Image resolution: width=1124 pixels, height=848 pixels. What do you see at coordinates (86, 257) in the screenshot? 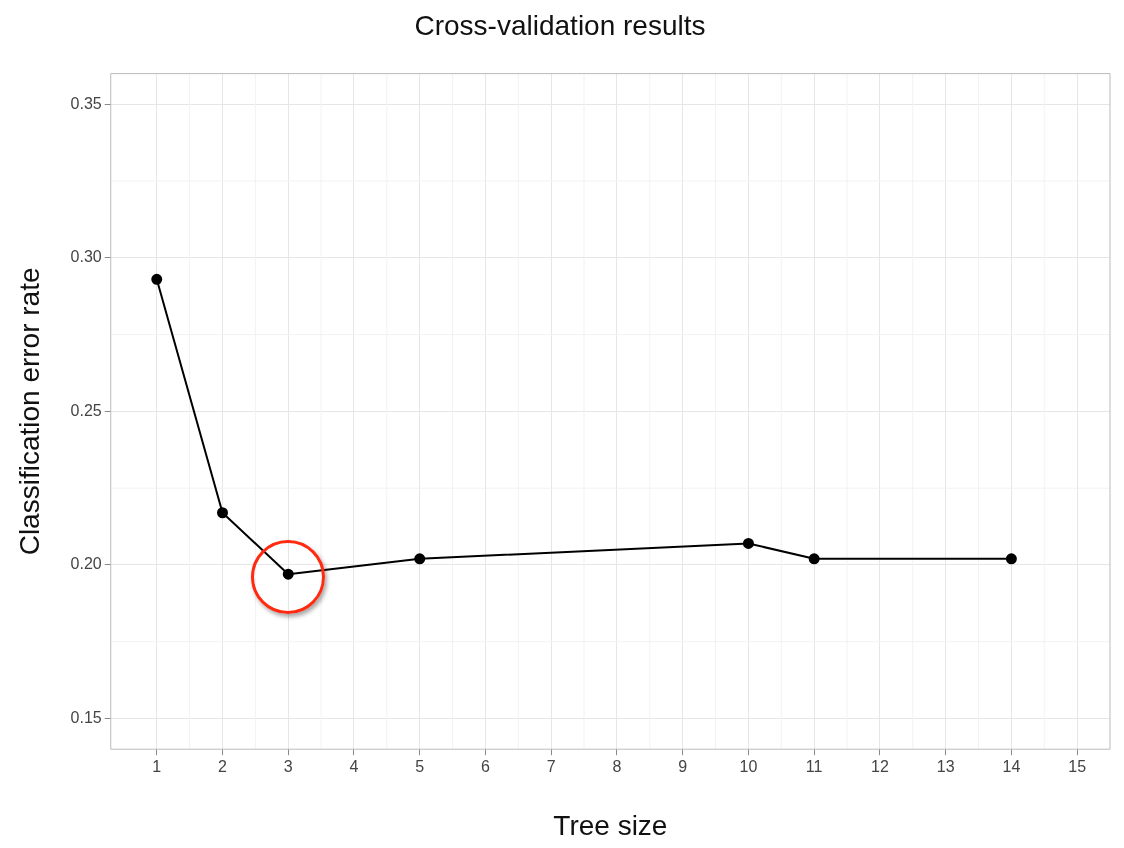
I see `y-tick-label: 0.30` at bounding box center [86, 257].